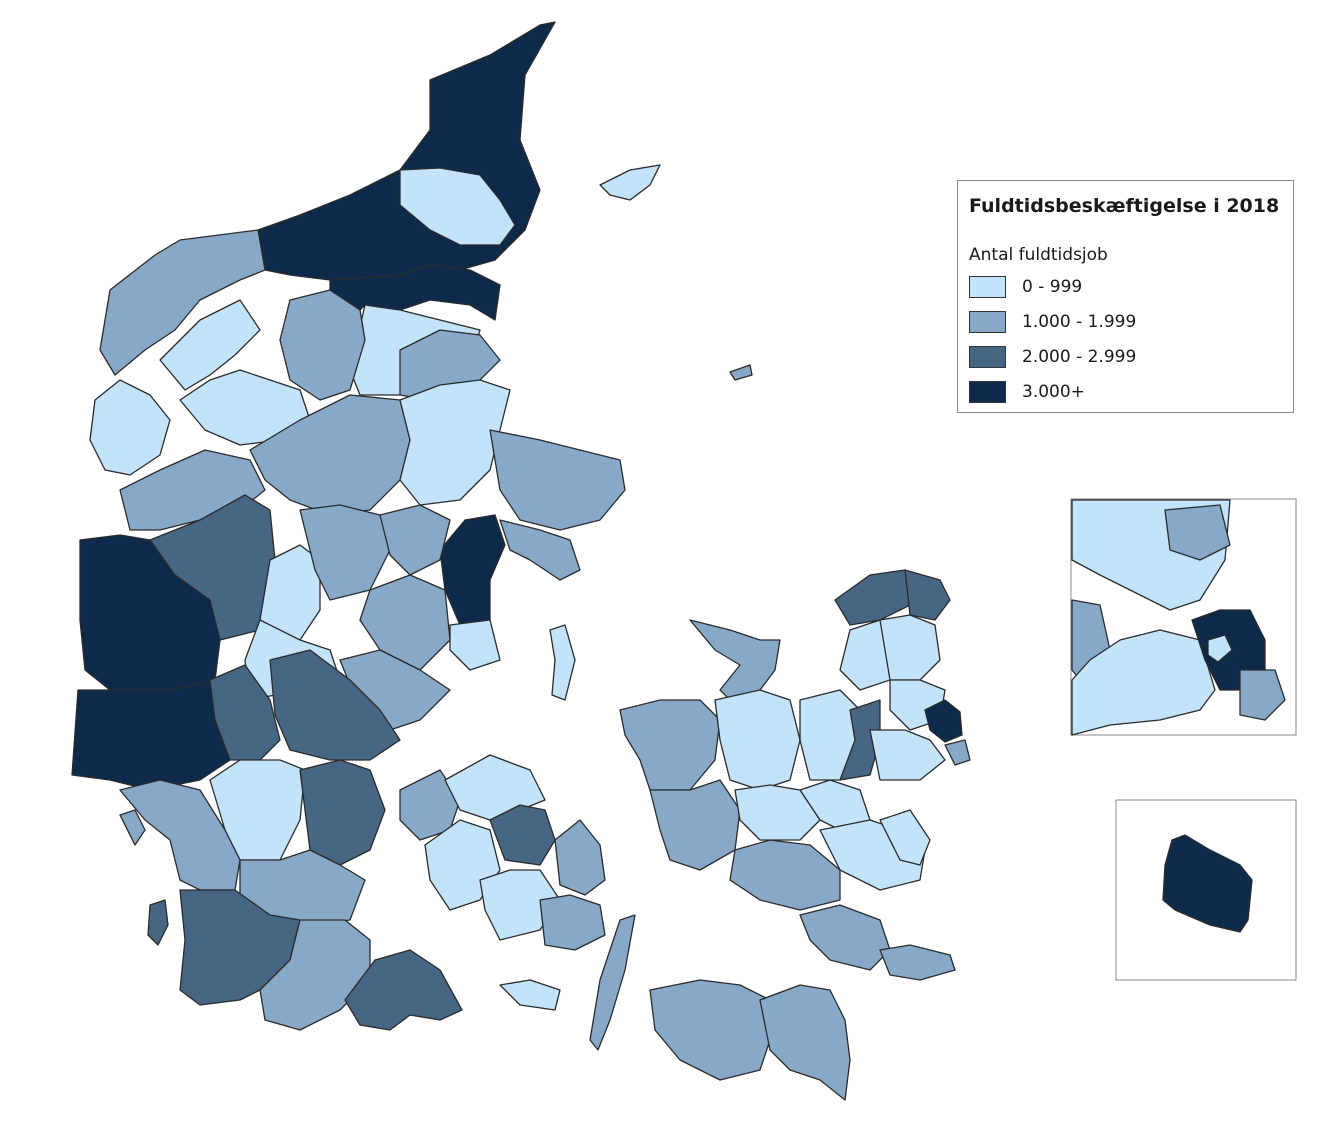  What do you see at coordinates (957, 752) in the screenshot?
I see `municipality-amager` at bounding box center [957, 752].